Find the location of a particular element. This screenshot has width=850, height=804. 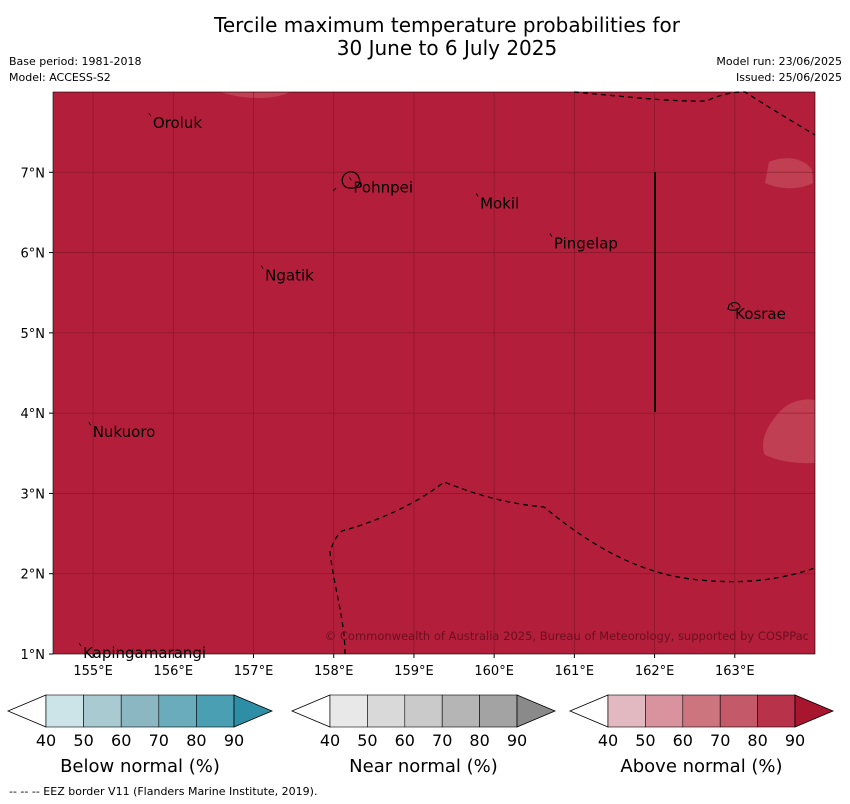

place-label: Pohnpei is located at coordinates (383, 187).